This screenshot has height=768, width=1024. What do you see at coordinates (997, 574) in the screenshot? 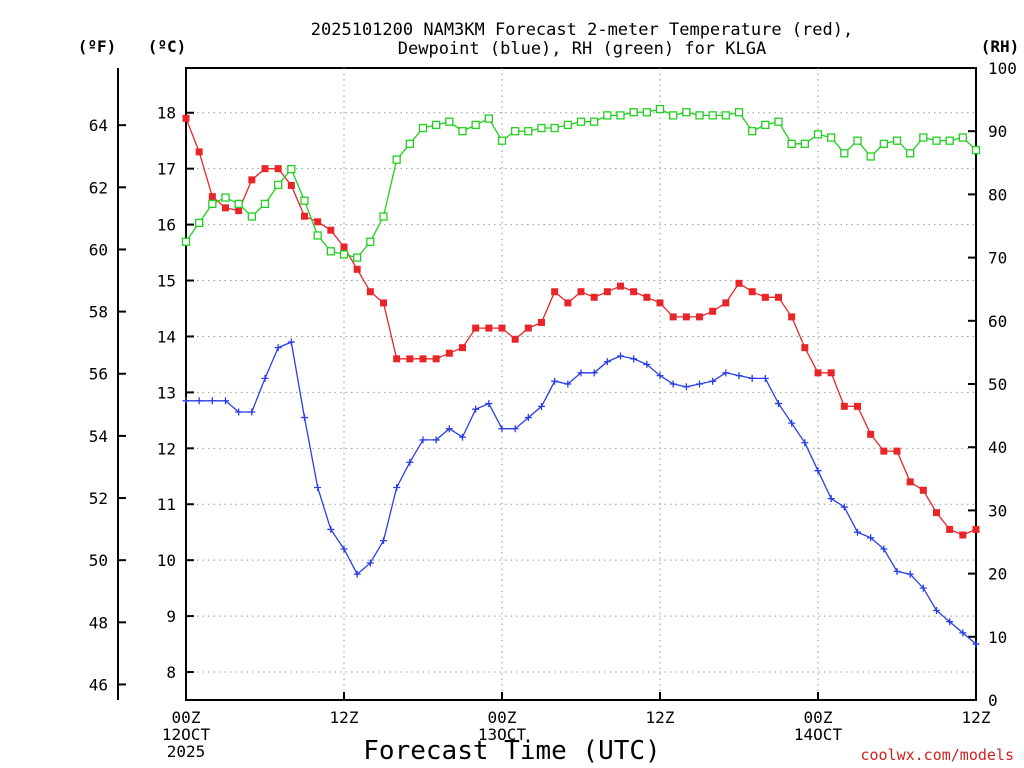
I see `rh-tick-label: 20` at bounding box center [997, 574].